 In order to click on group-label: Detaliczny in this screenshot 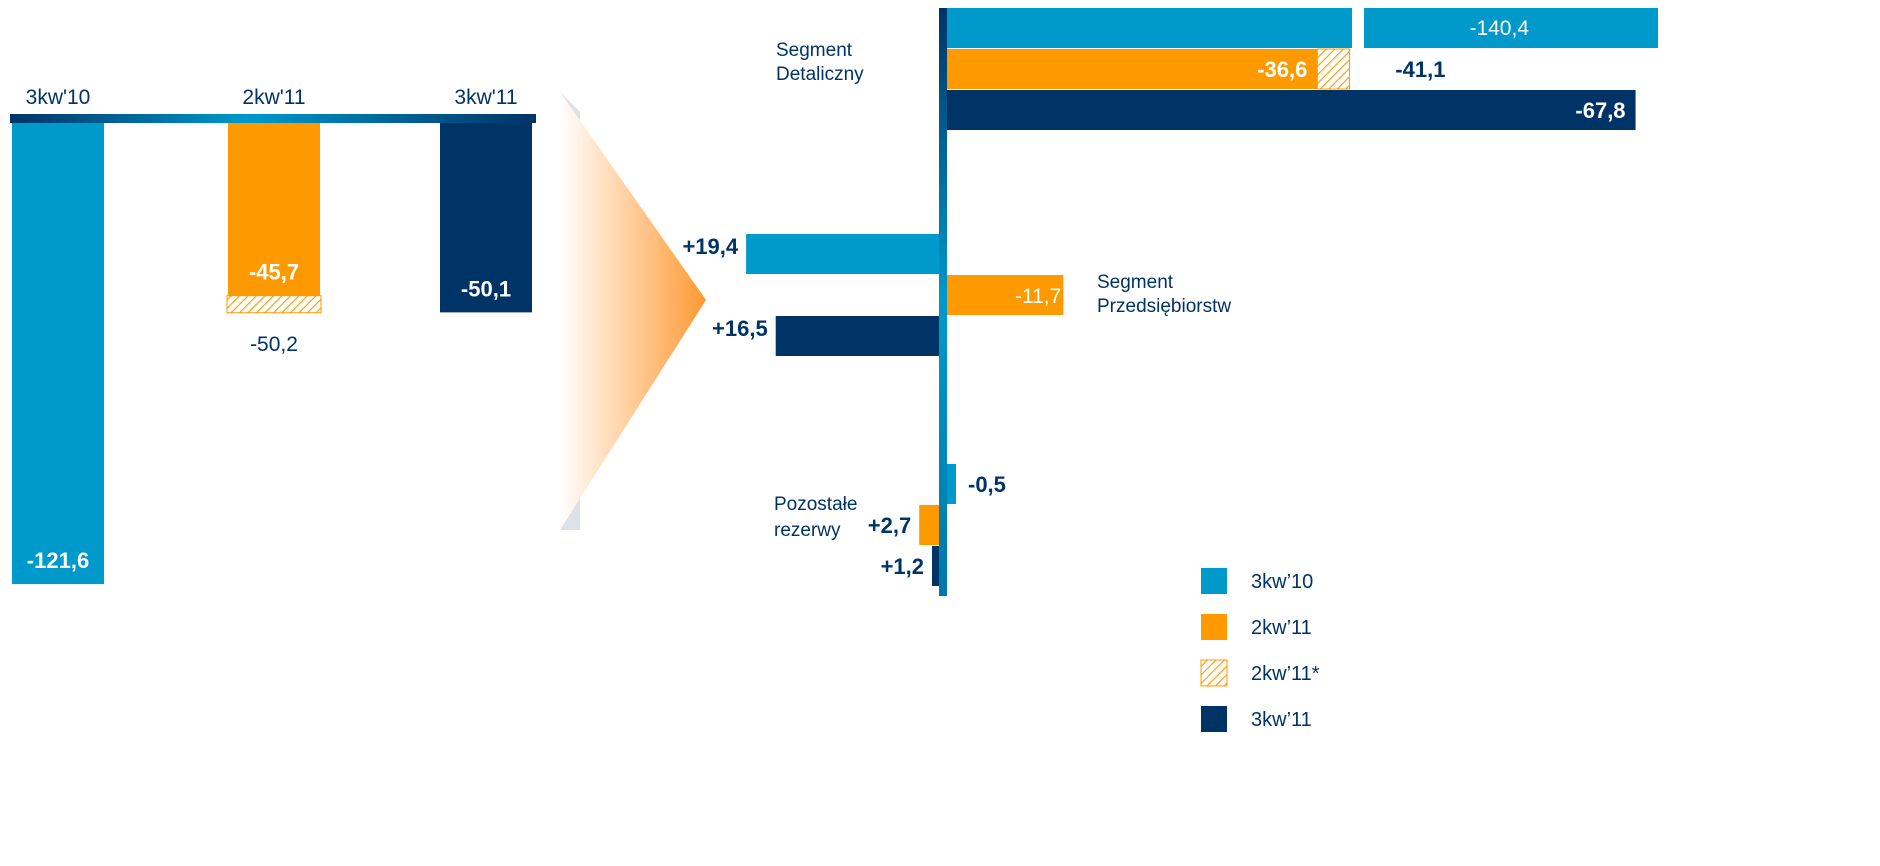, I will do `click(820, 74)`.